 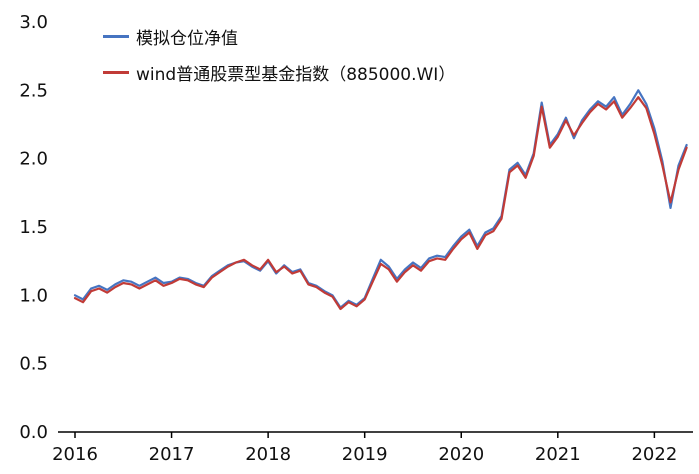 What do you see at coordinates (279, 54) in the screenshot?
I see `legend: 模拟仓位净值 wind普通股票型基金指数（885000.WI）` at bounding box center [279, 54].